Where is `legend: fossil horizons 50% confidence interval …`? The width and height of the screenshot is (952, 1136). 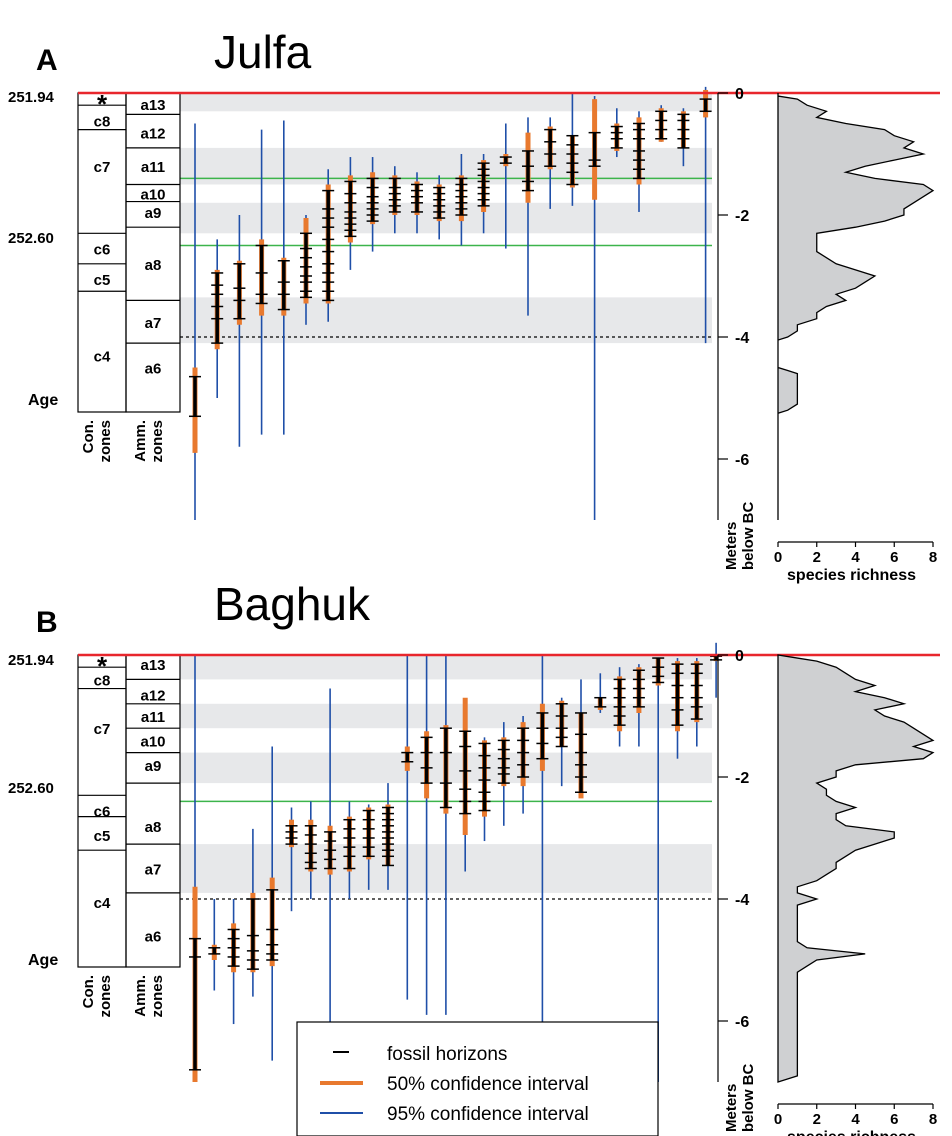
legend: fossil horizons 50% confidence interval … is located at coordinates (477, 1078).